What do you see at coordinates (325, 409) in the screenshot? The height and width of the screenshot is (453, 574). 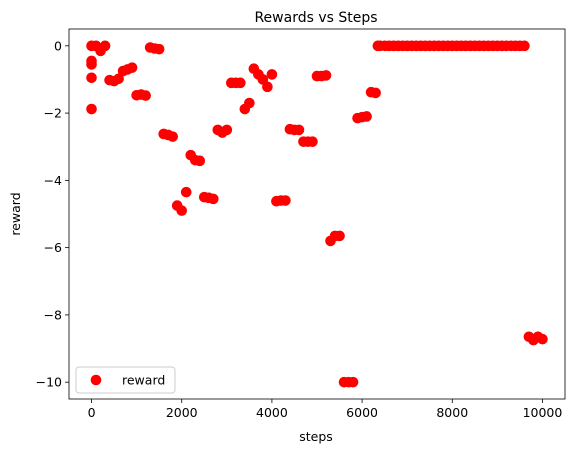 I see `x-axis-ticks: 0 2000 4000 6000 8000 10000` at bounding box center [325, 409].